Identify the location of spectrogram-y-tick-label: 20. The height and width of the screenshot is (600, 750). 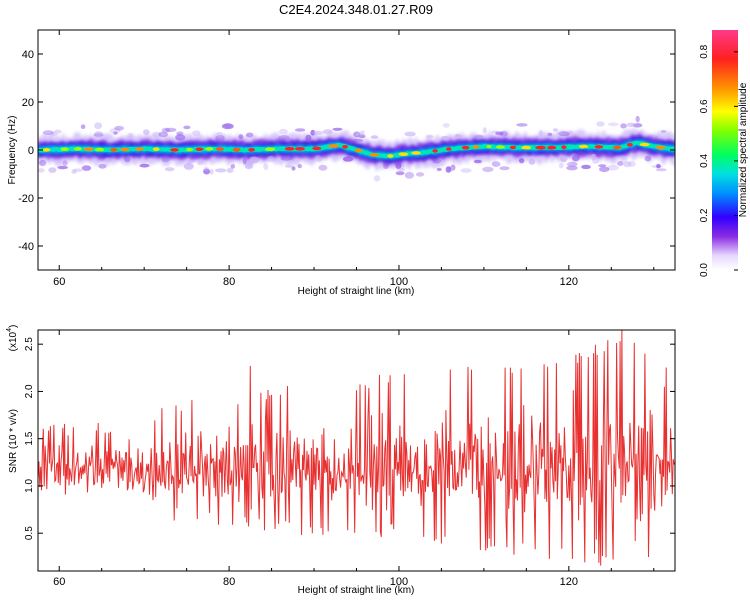
(28, 103).